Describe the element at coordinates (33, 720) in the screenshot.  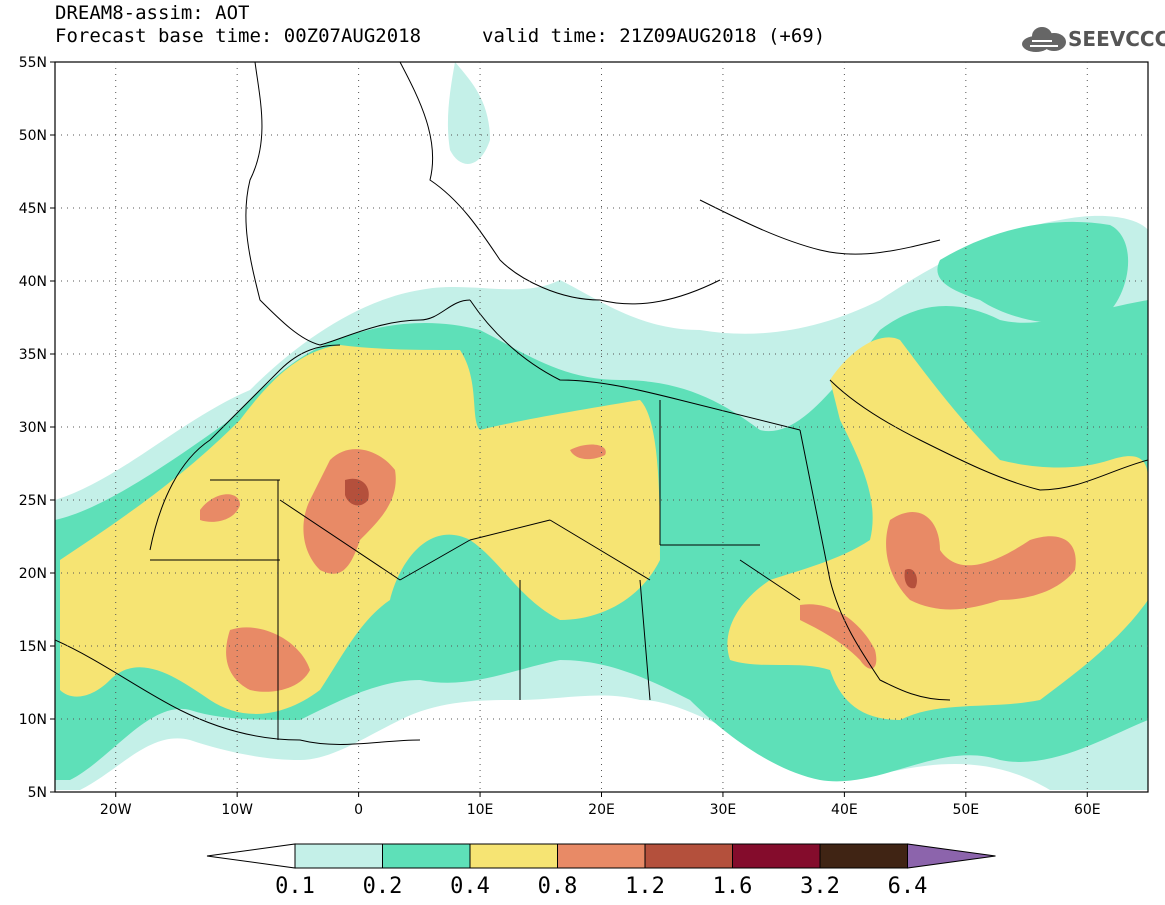
I see `lat-label: 10N` at that location.